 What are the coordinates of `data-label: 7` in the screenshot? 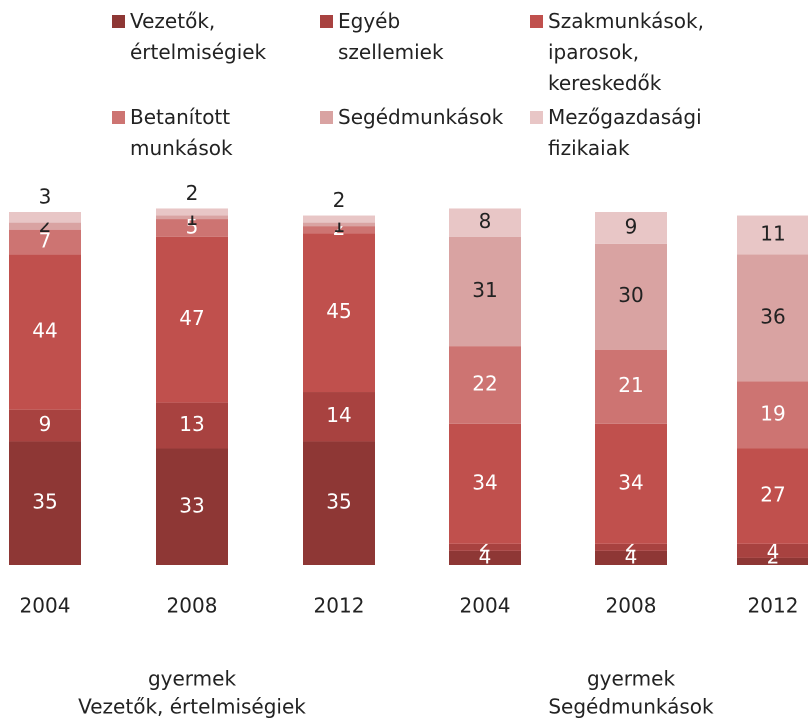 It's located at (45, 241).